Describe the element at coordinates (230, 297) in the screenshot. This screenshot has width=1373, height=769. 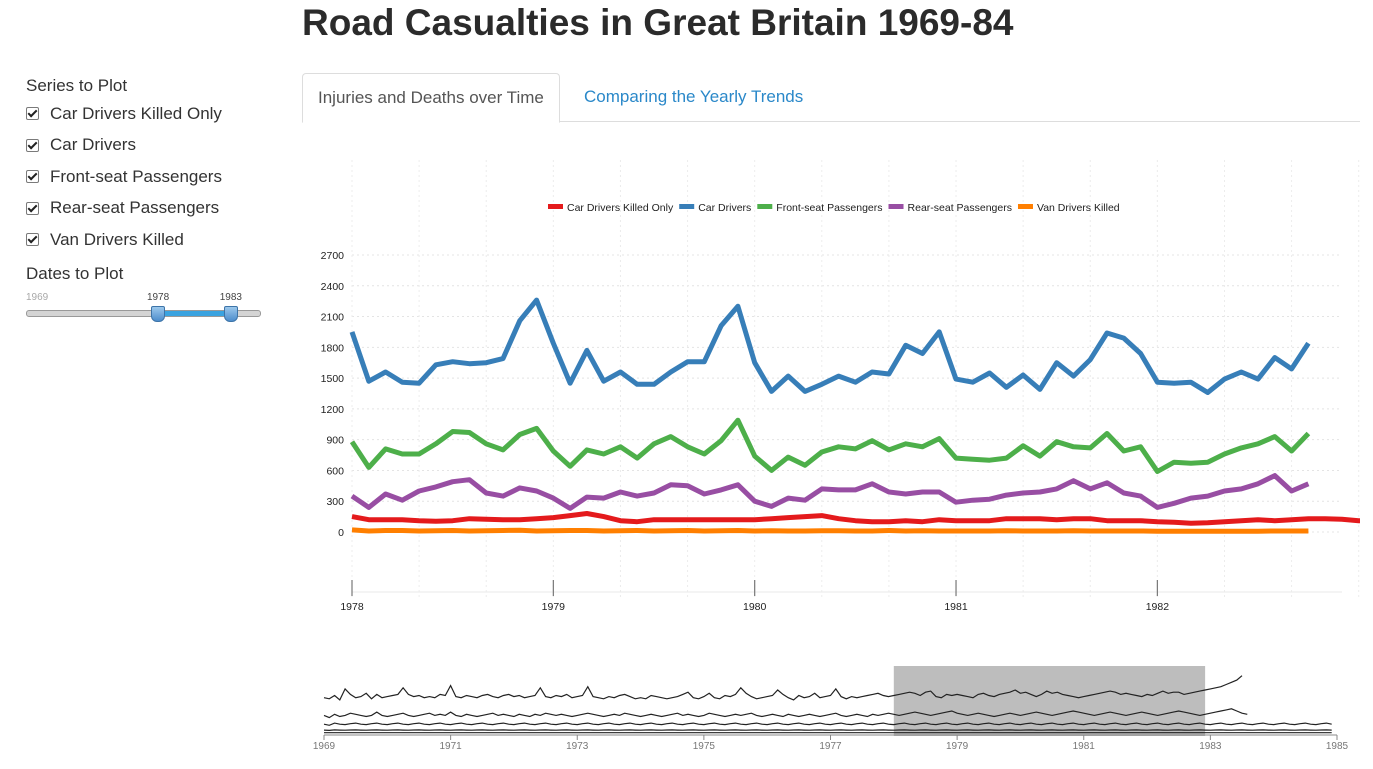
I see `slider-to-label: 1983` at that location.